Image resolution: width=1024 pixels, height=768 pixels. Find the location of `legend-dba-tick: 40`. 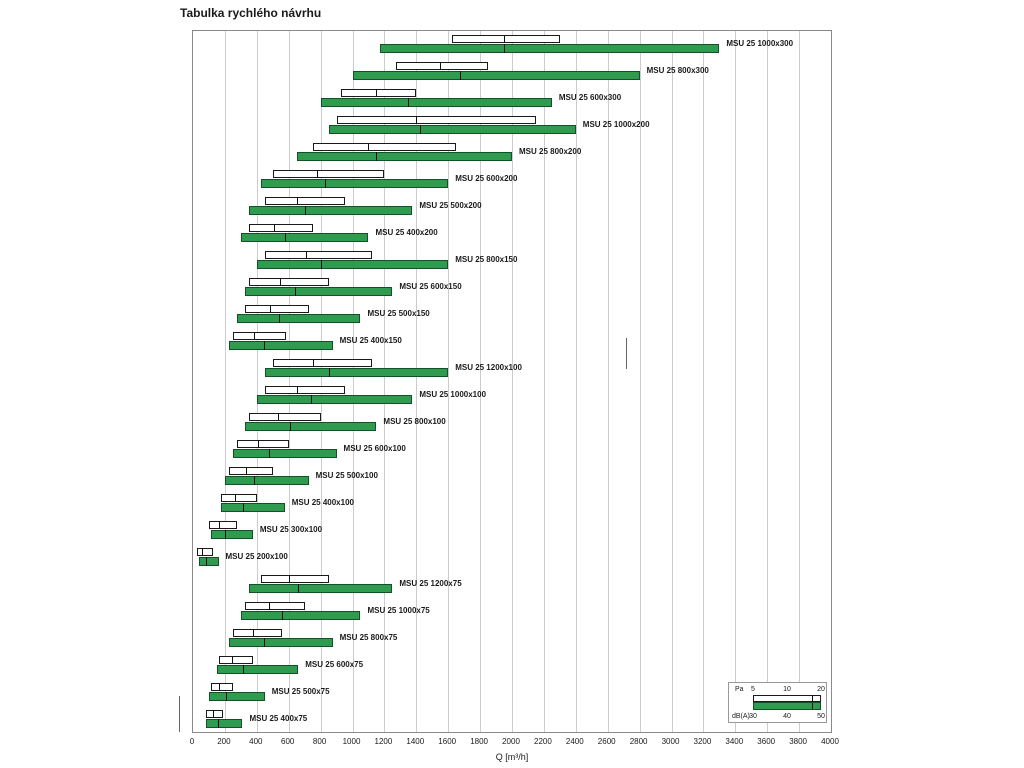

legend-dba-tick: 40 is located at coordinates (787, 716).